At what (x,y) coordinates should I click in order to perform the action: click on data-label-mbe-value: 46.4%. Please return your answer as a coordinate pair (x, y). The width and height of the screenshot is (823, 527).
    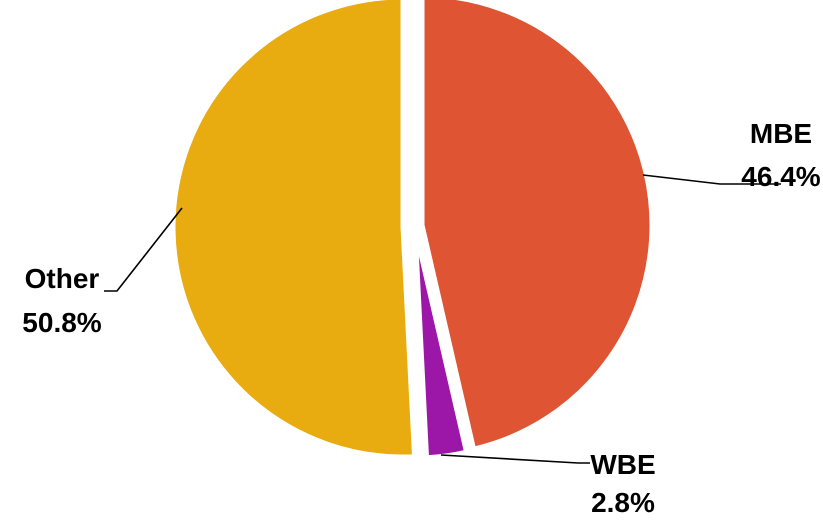
    Looking at the image, I should click on (780, 176).